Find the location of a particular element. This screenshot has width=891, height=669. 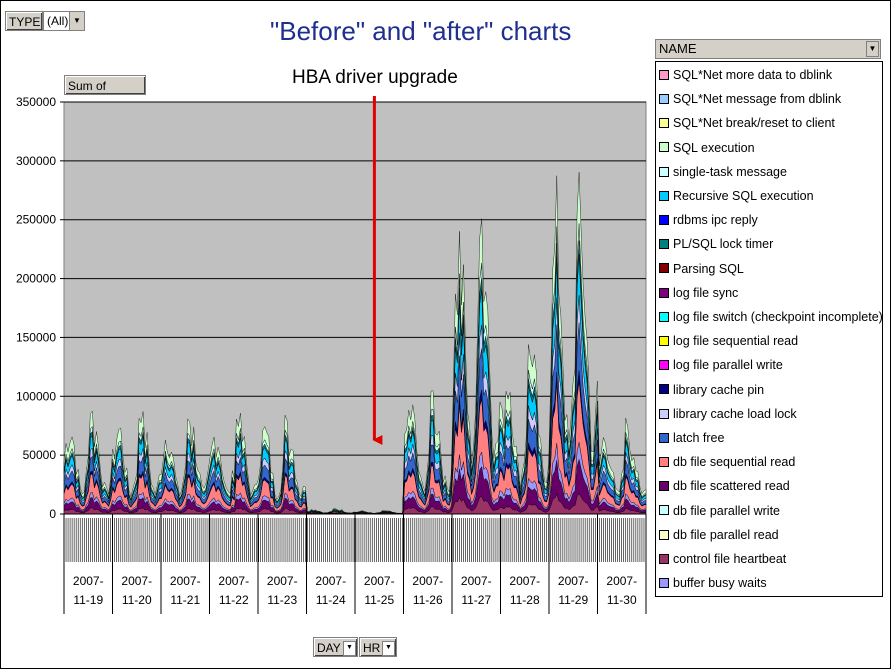

x-tick-label: 11-23 is located at coordinates (282, 600).